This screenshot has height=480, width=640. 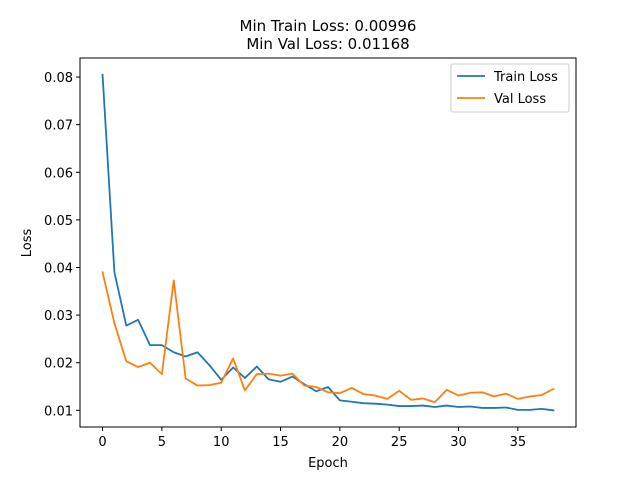 What do you see at coordinates (58, 173) in the screenshot?
I see `y-tick-label: 0.06` at bounding box center [58, 173].